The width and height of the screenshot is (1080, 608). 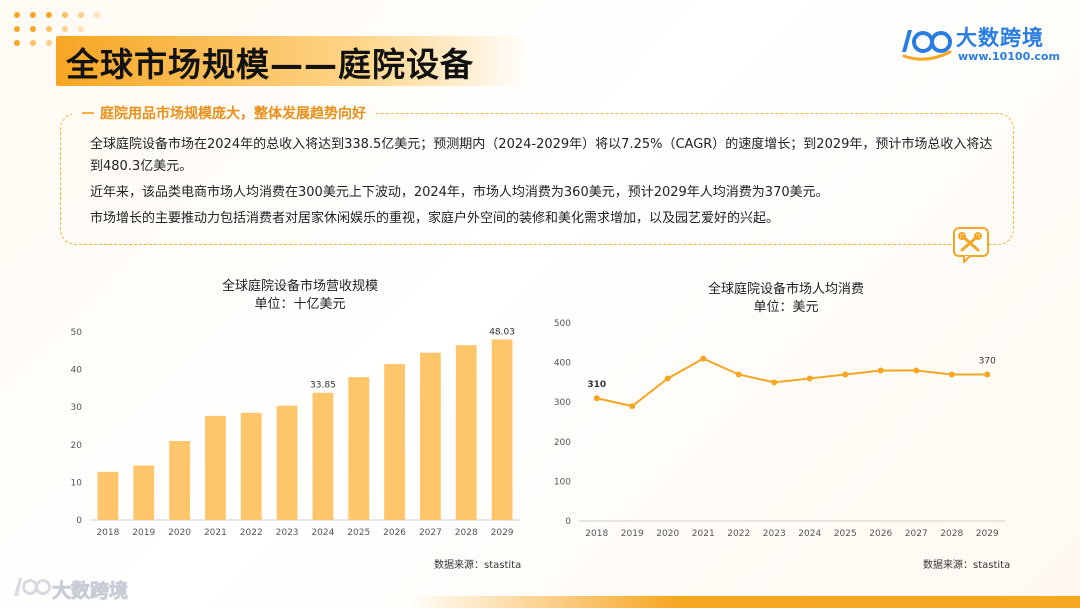 I want to click on bar-data-label: 48.03, so click(x=502, y=332).